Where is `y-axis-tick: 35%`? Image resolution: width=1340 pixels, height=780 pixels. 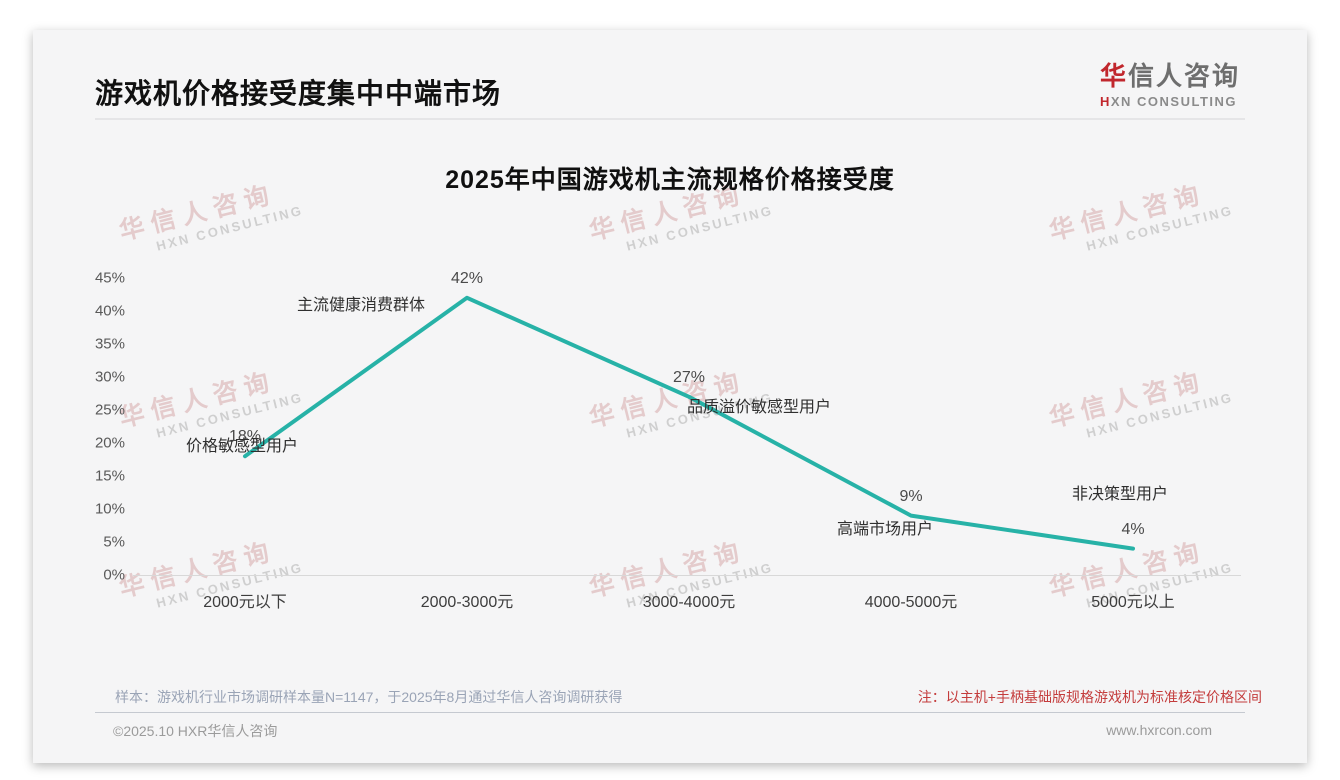 y-axis-tick: 35% is located at coordinates (109, 344).